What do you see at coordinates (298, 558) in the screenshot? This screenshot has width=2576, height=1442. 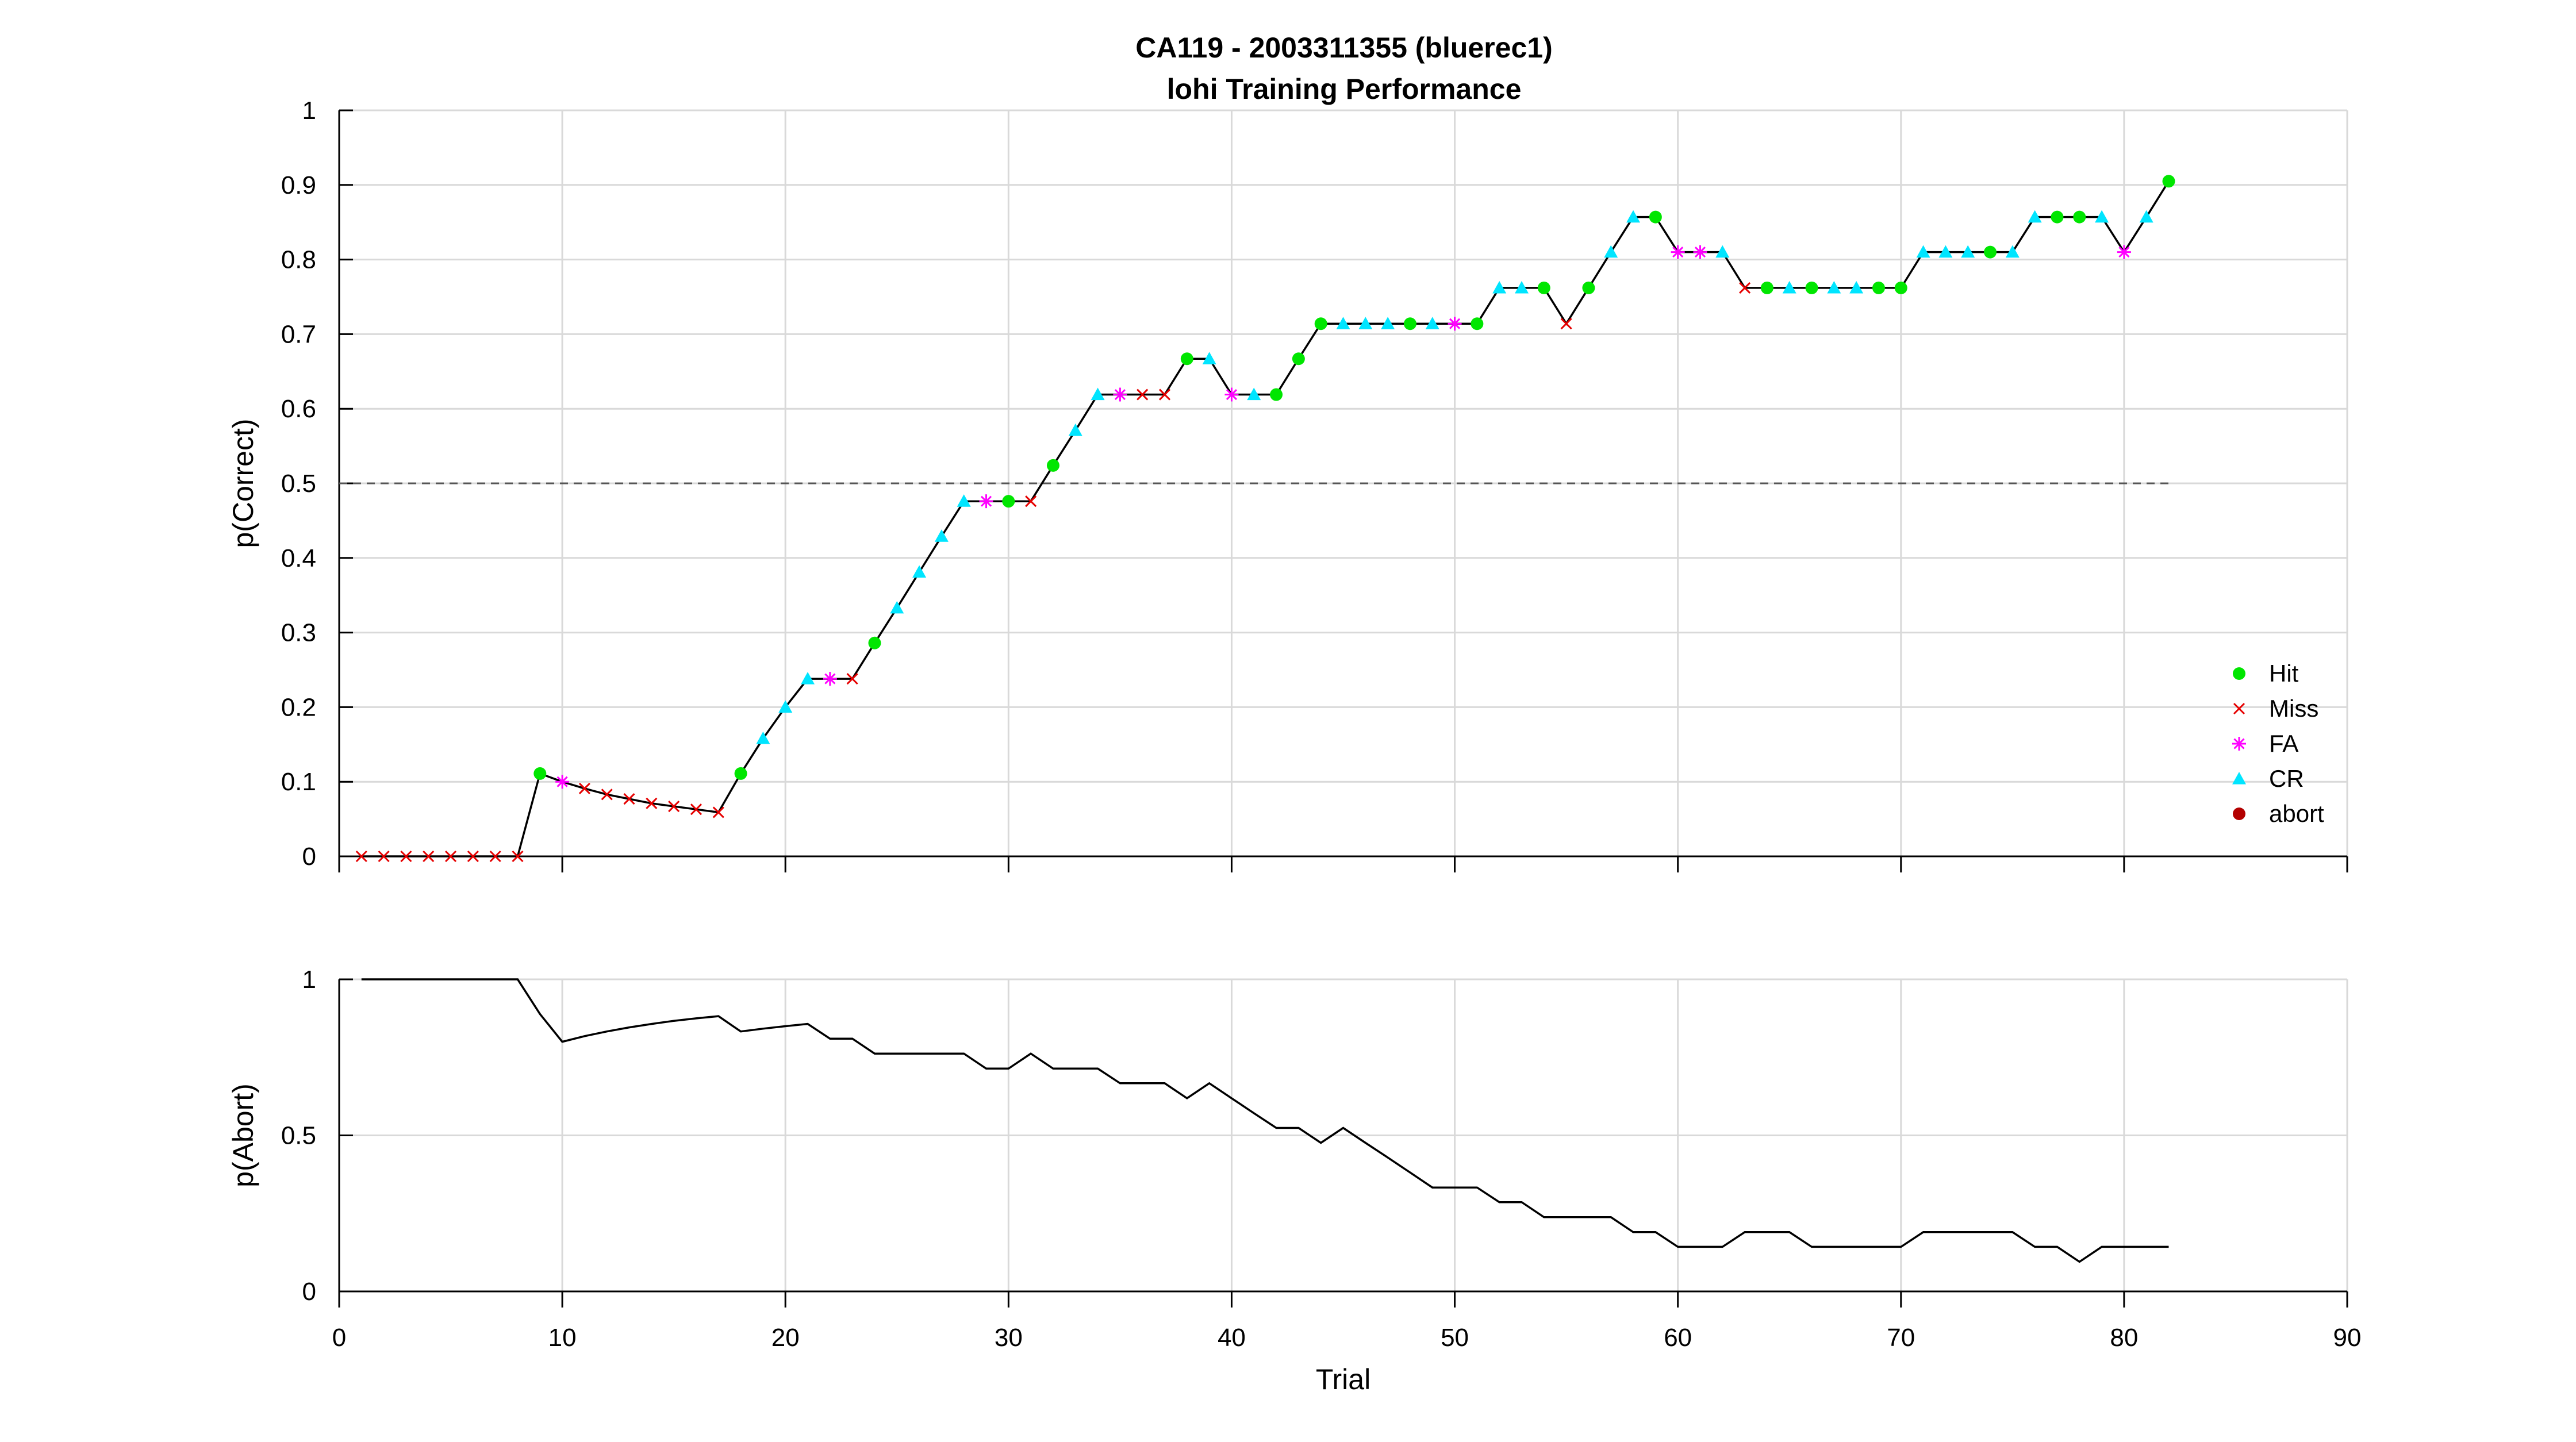 I see `y-tick-label: 0.4` at bounding box center [298, 558].